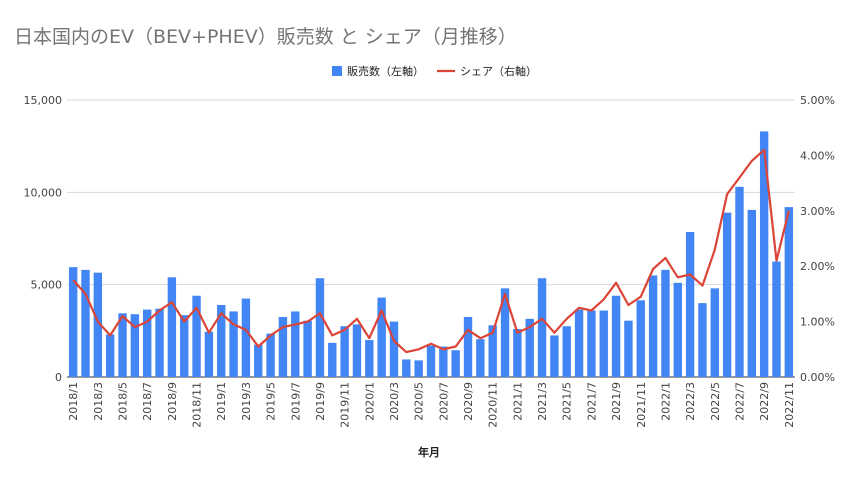 This screenshot has width=859, height=484. I want to click on x-tick-label: 2022/1, so click(665, 401).